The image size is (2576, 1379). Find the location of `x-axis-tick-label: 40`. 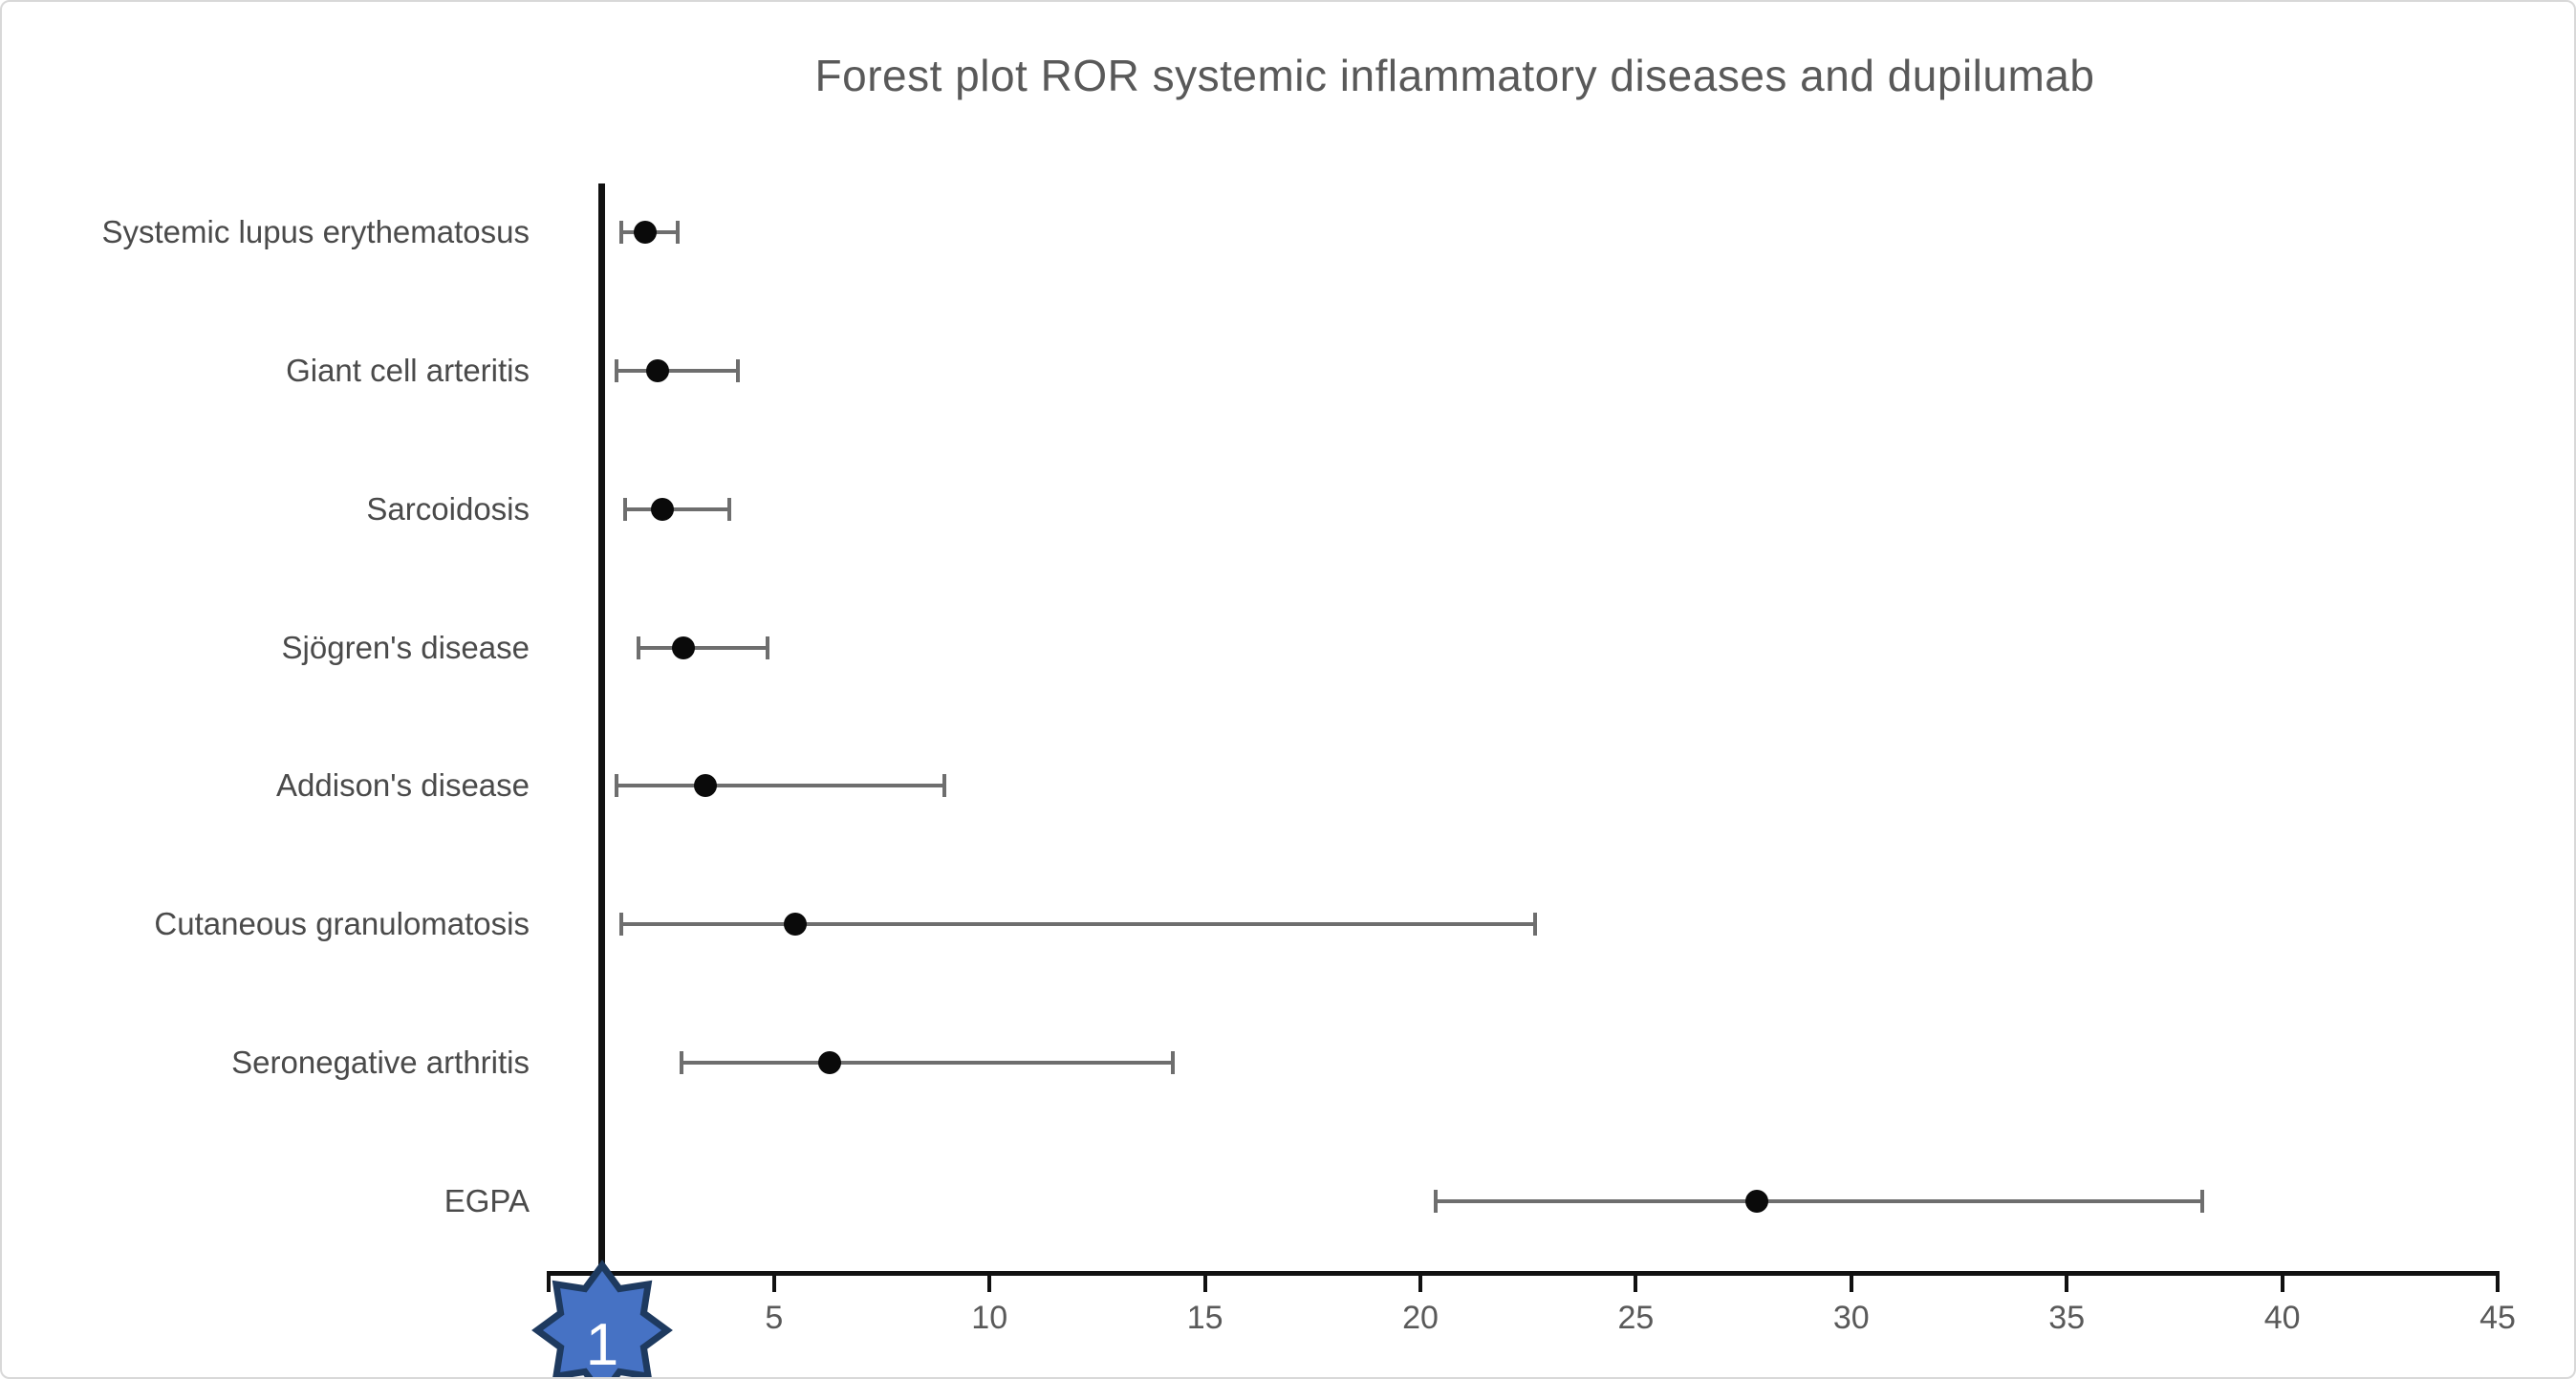

x-axis-tick-label: 40 is located at coordinates (2282, 1318).